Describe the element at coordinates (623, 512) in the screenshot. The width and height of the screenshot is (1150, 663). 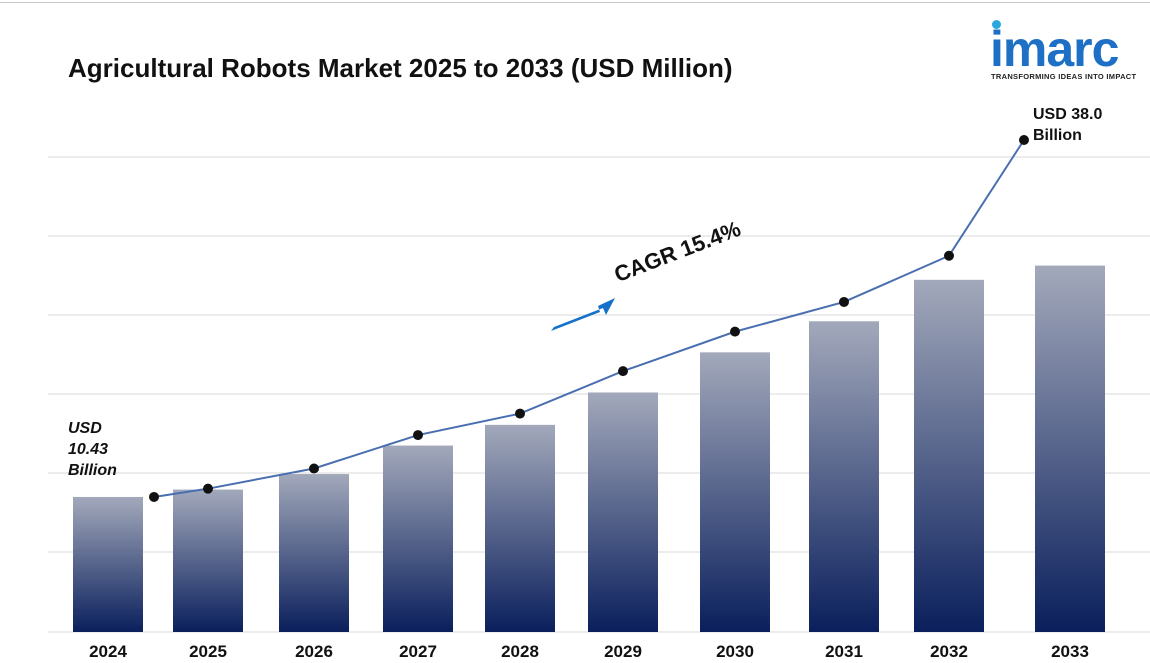
I see `bar-2029` at that location.